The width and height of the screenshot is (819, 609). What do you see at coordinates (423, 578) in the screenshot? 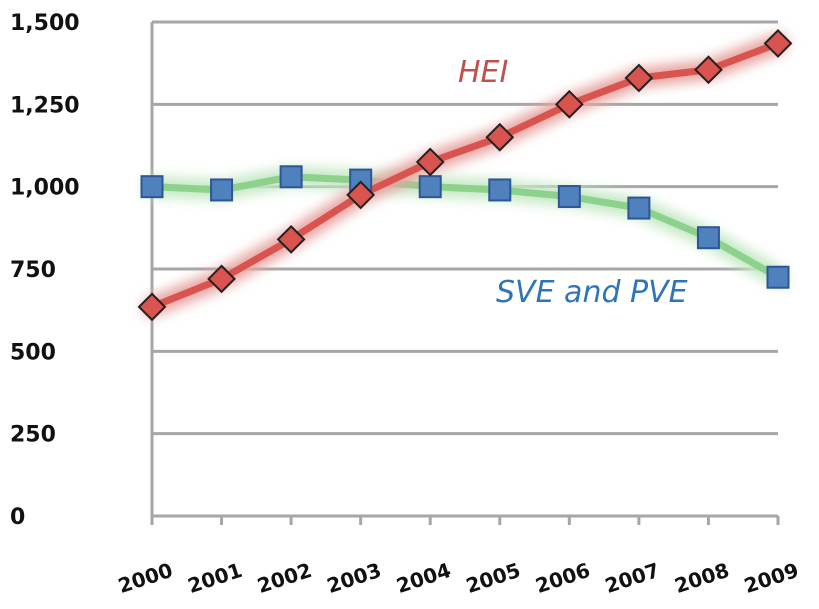
I see `x-tick-label: 2004` at bounding box center [423, 578].